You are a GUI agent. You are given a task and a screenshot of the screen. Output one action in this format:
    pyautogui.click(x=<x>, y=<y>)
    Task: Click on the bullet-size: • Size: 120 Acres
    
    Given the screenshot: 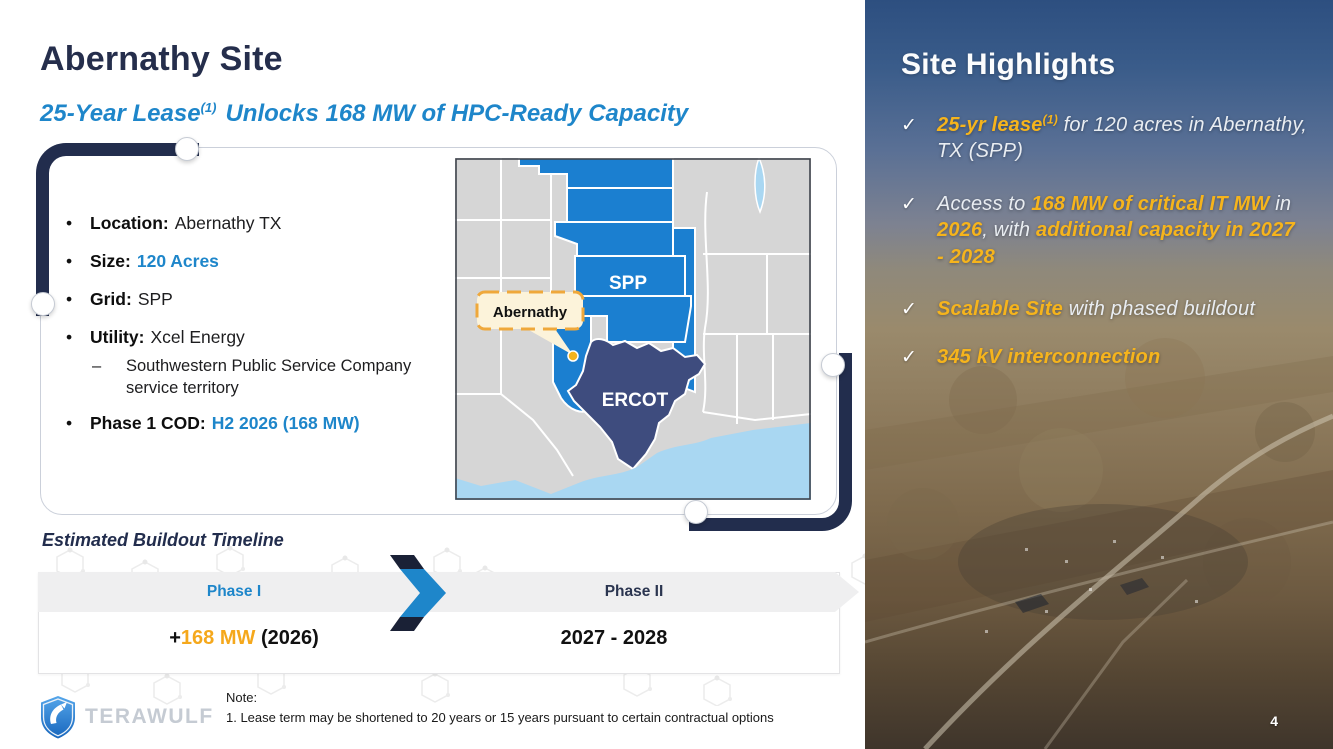 What is the action you would take?
    pyautogui.click(x=142, y=260)
    